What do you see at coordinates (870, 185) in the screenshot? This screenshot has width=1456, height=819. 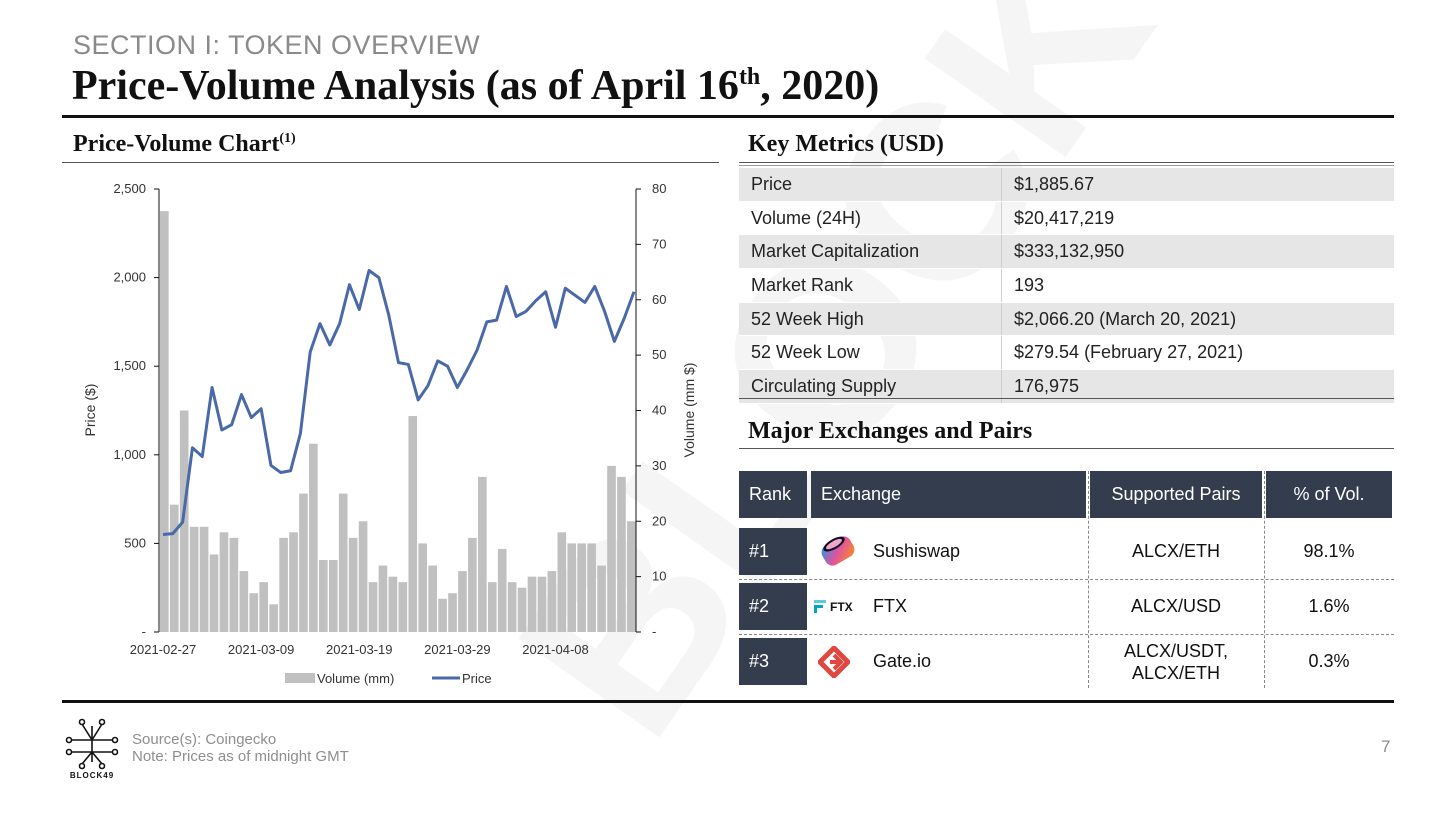 I see `metric-label: Price` at bounding box center [870, 185].